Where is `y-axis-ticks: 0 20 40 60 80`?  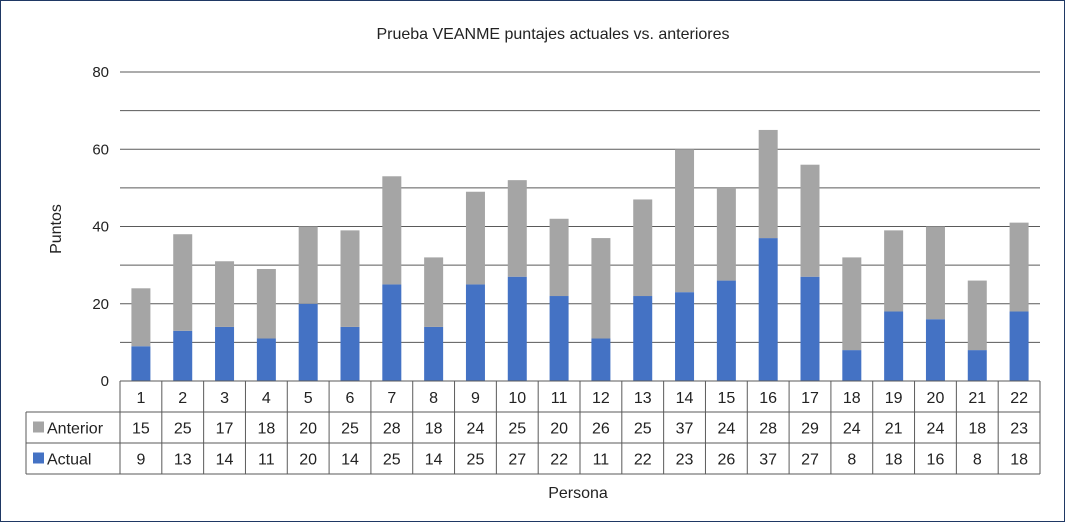
y-axis-ticks: 0 20 40 60 80 is located at coordinates (100, 227).